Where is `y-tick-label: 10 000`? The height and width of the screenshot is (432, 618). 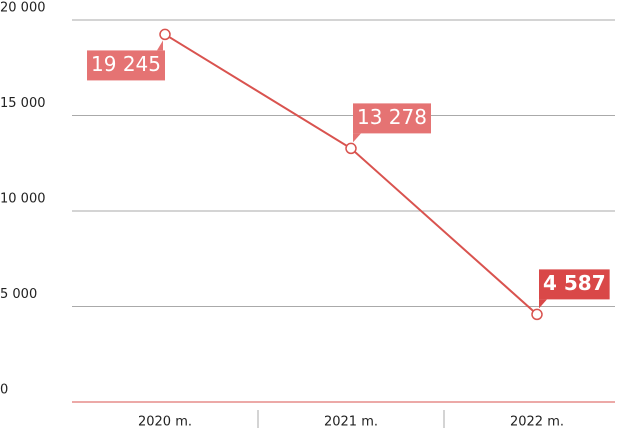
y-tick-label: 10 000 is located at coordinates (23, 199).